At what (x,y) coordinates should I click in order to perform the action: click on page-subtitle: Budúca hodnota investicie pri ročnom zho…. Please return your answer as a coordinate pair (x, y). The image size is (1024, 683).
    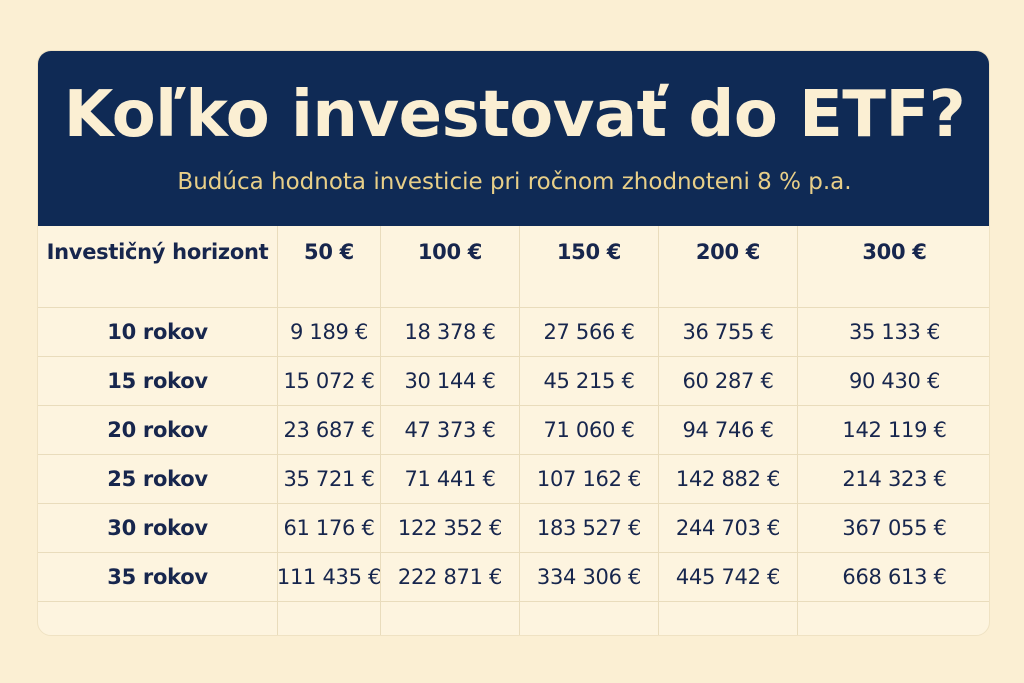
    Looking at the image, I should click on (514, 182).